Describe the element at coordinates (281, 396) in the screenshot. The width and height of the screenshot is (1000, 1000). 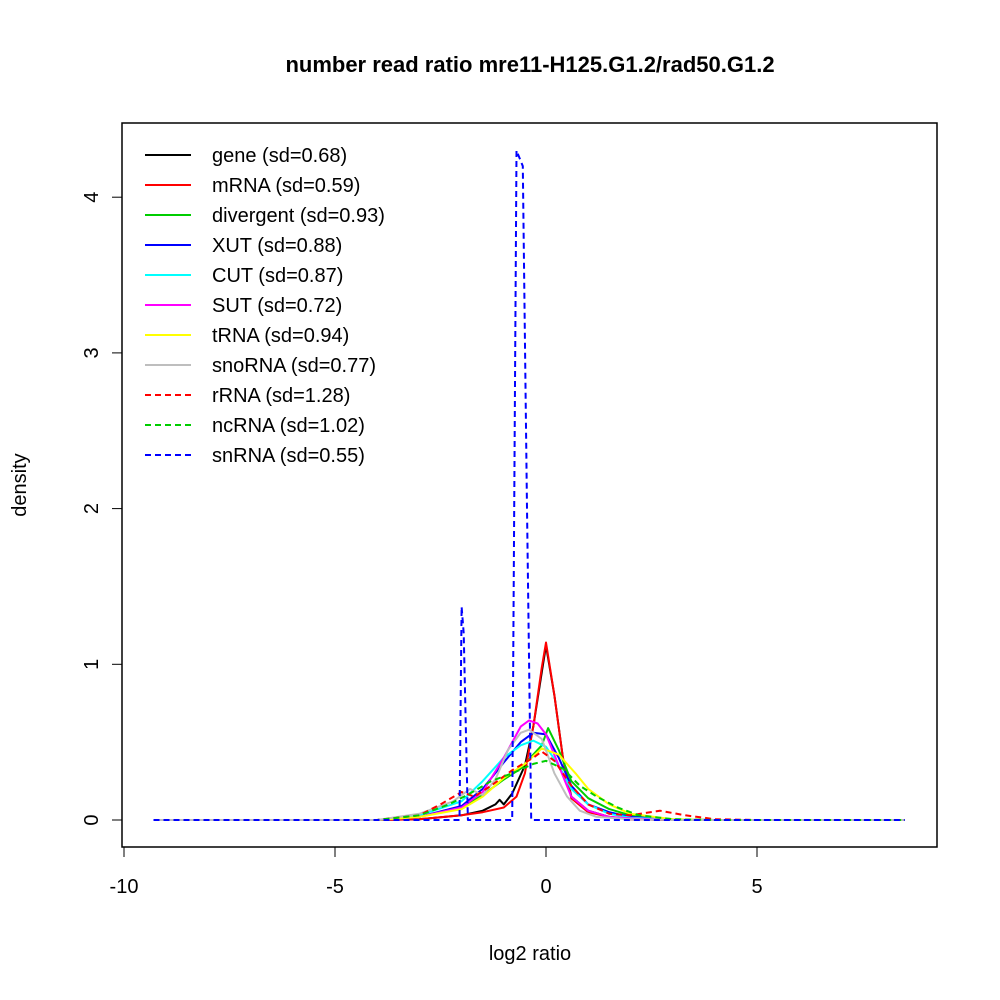
I see `legend-label: rRNA (sd=1.28)` at that location.